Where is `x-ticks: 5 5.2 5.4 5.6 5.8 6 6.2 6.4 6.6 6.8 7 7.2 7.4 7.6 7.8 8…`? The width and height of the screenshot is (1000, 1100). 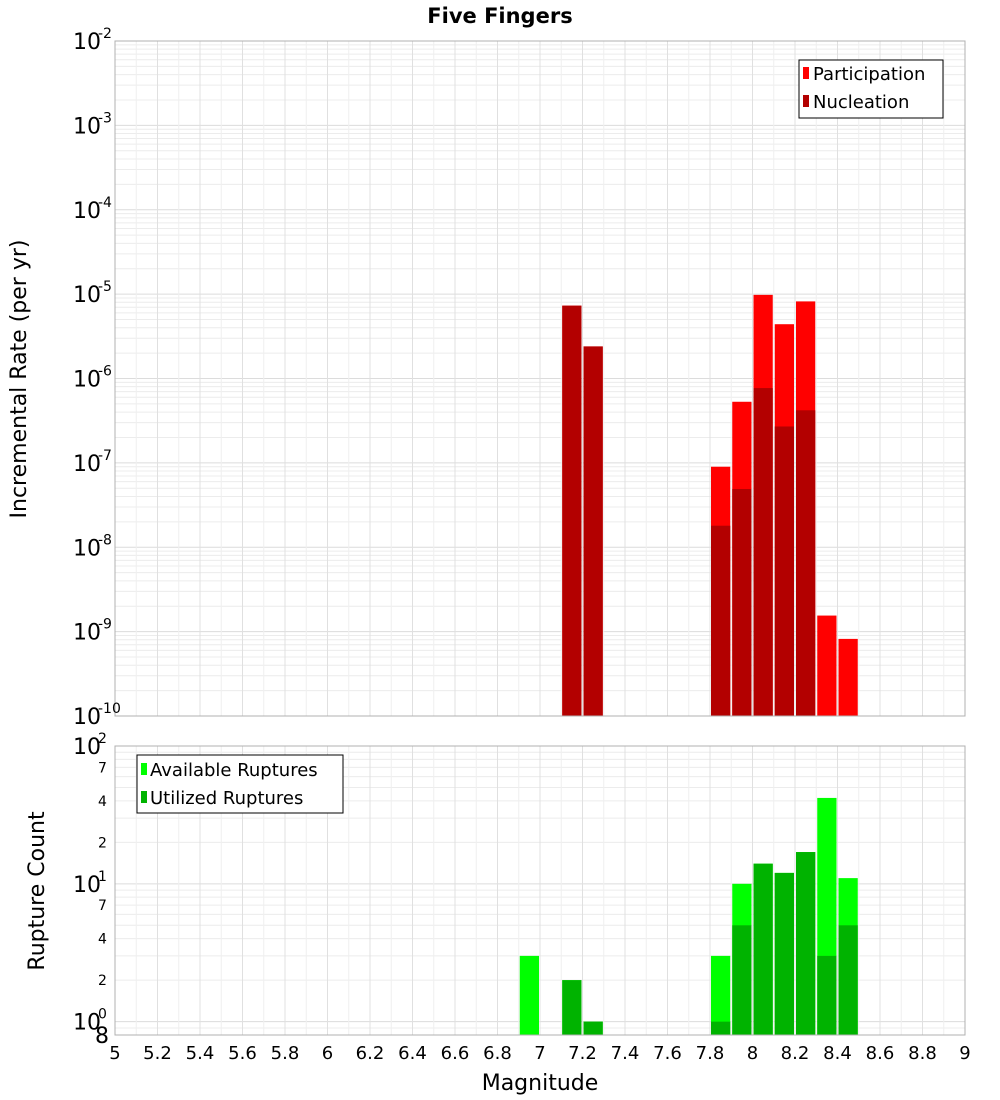 x-ticks: 5 5.2 5.4 5.6 5.8 6 6.2 6.4 6.6 6.8 7 7.2 7.4 7.6 7.8 8… is located at coordinates (539, 1053).